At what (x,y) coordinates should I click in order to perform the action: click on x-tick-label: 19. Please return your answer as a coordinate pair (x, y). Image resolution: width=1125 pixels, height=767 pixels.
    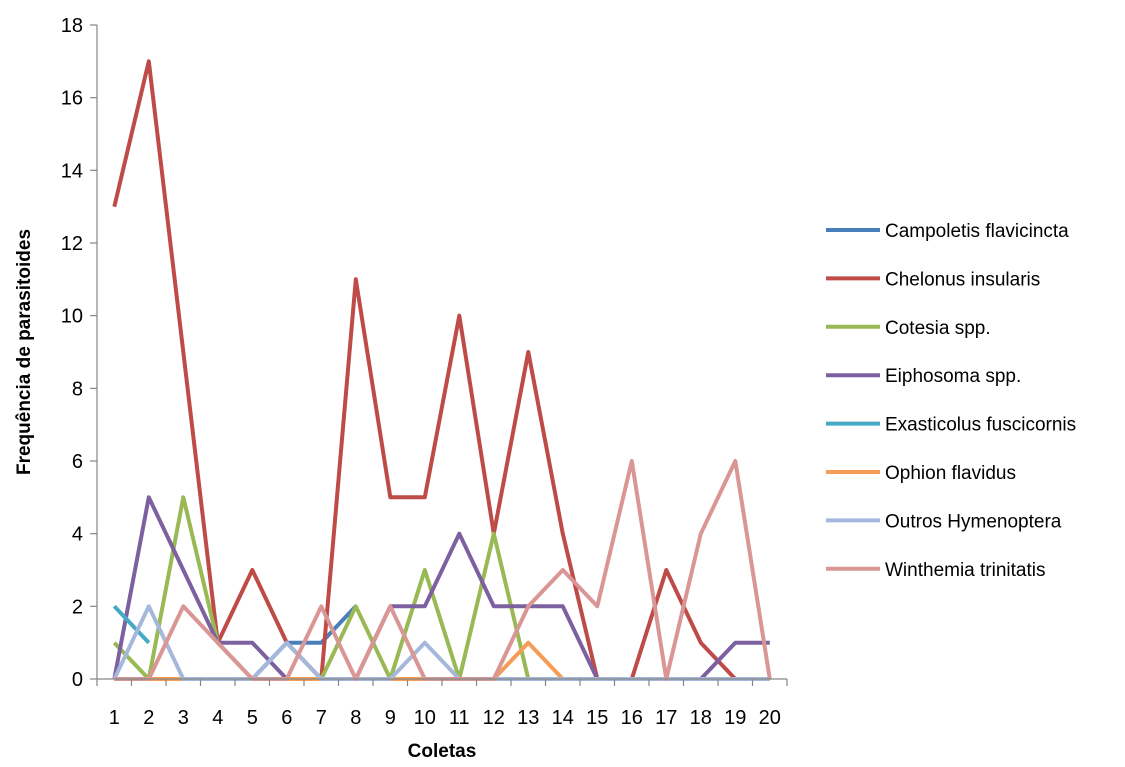
    Looking at the image, I should click on (735, 718).